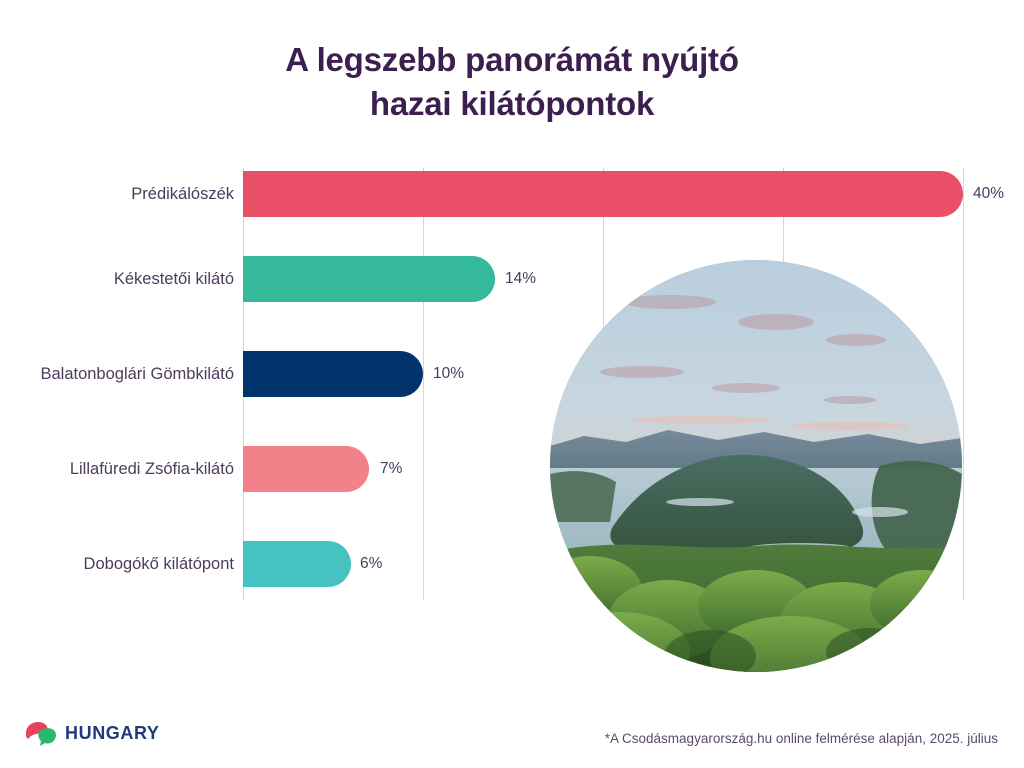 The height and width of the screenshot is (768, 1024). I want to click on bar-row: Lillafüredi Zsófia-kilátó 7%, so click(512, 469).